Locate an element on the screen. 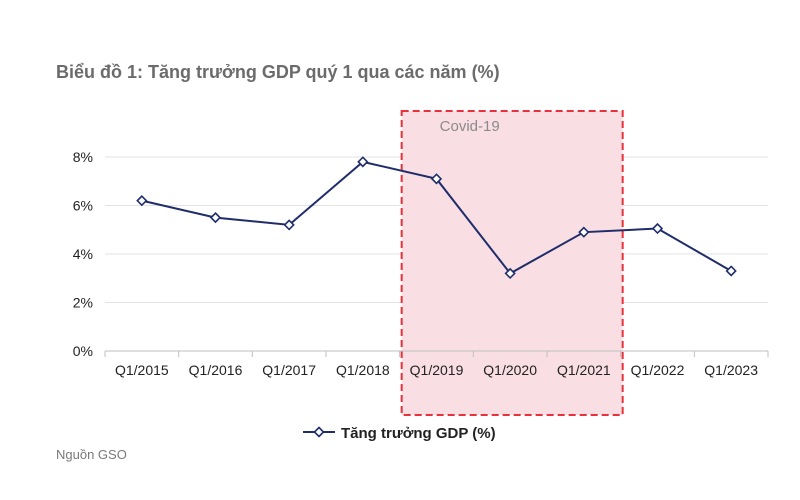 The width and height of the screenshot is (800, 500). legend-label: Tăng trưởng GDP (%) is located at coordinates (418, 433).